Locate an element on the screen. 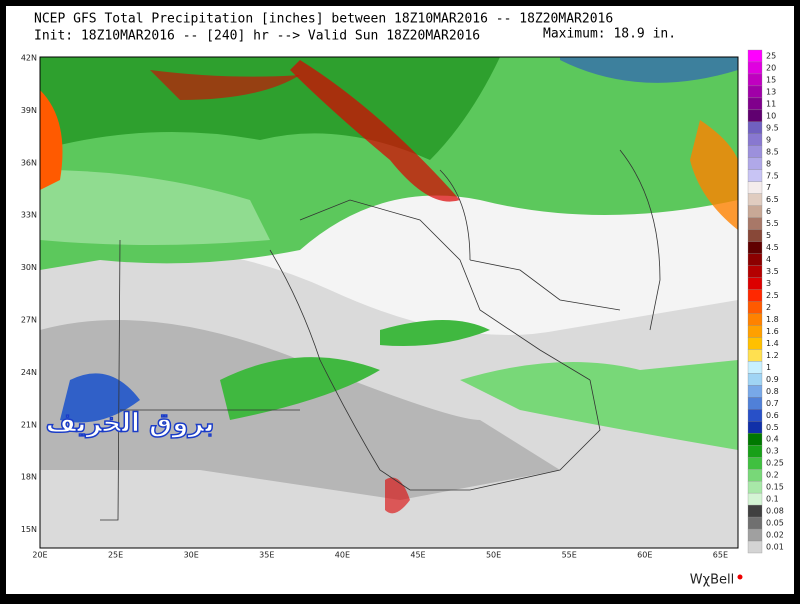  colorbar-label: 0.7 is located at coordinates (772, 403).